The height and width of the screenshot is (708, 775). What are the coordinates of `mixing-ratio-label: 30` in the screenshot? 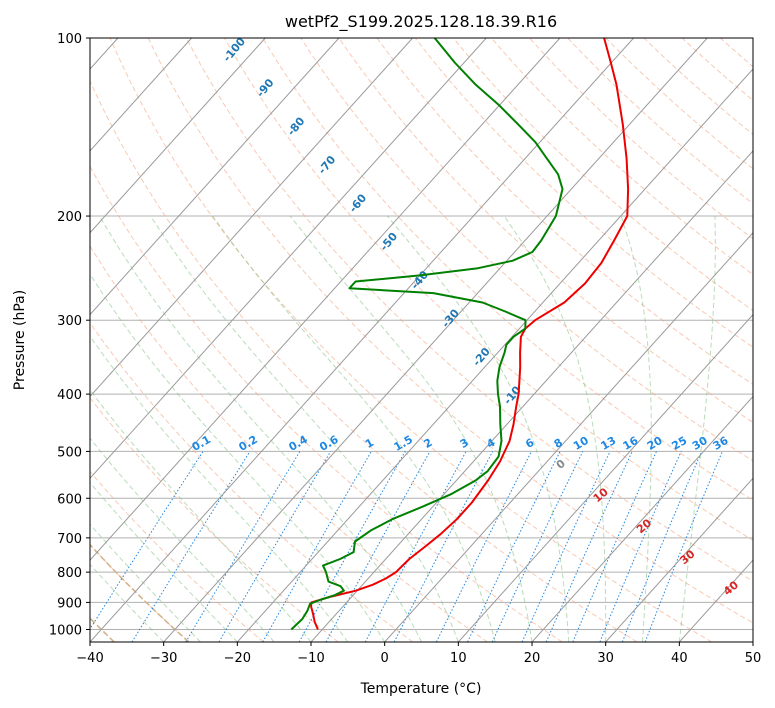 It's located at (700, 443).